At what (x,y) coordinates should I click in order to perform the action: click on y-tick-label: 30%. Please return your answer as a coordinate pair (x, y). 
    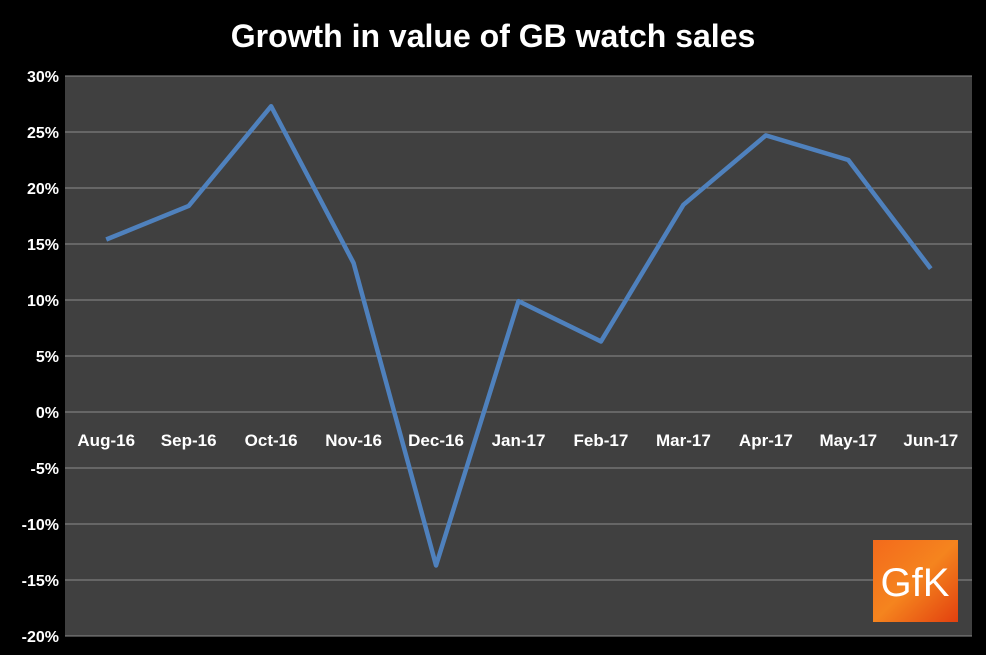
    Looking at the image, I should click on (43, 77).